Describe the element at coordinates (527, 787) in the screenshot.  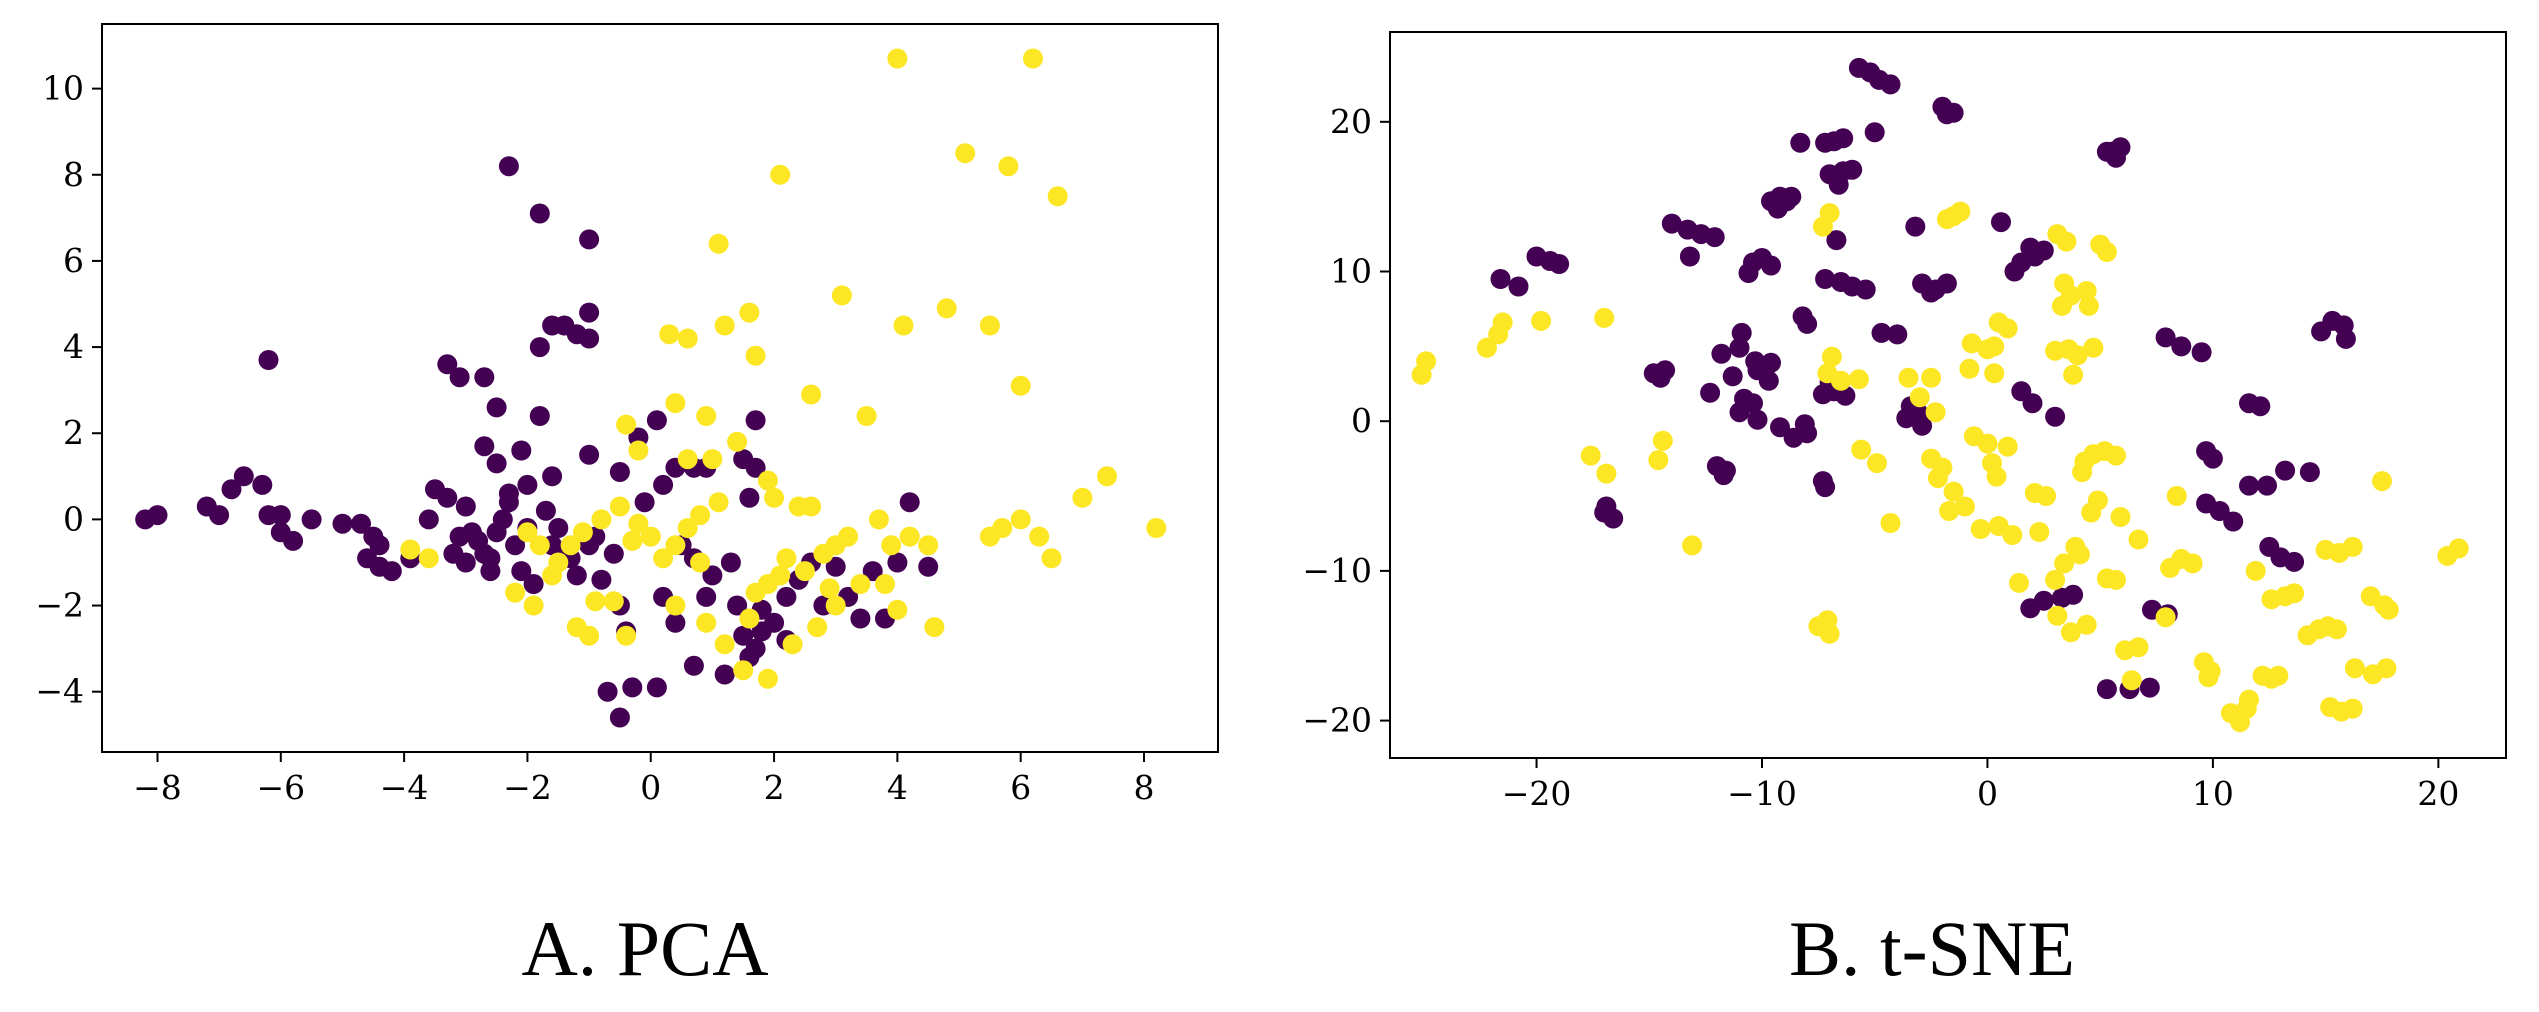
I see `pca-x-tick-label: −2` at that location.